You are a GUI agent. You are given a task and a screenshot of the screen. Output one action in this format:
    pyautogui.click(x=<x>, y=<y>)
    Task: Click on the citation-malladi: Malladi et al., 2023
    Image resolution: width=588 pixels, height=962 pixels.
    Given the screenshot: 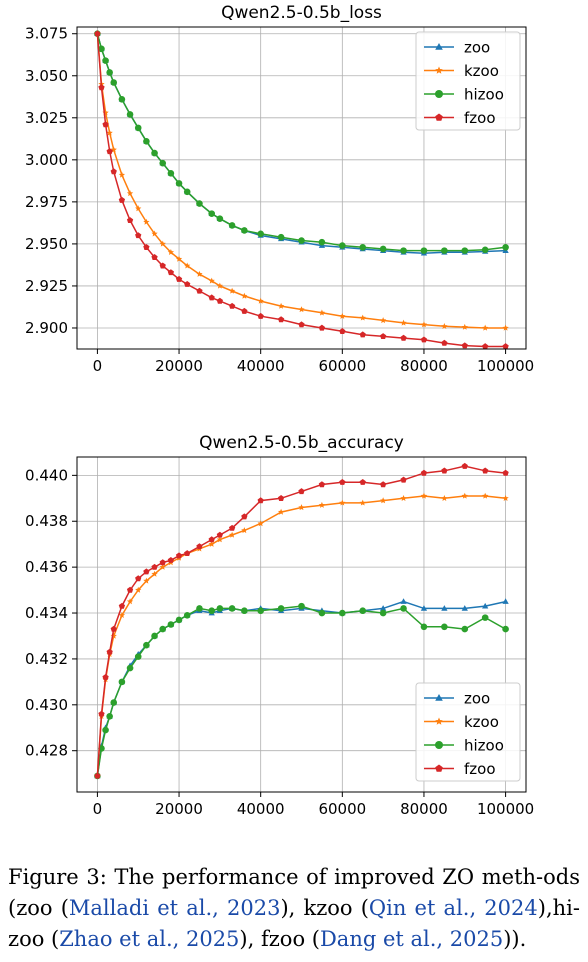 What is the action you would take?
    pyautogui.click(x=174, y=908)
    